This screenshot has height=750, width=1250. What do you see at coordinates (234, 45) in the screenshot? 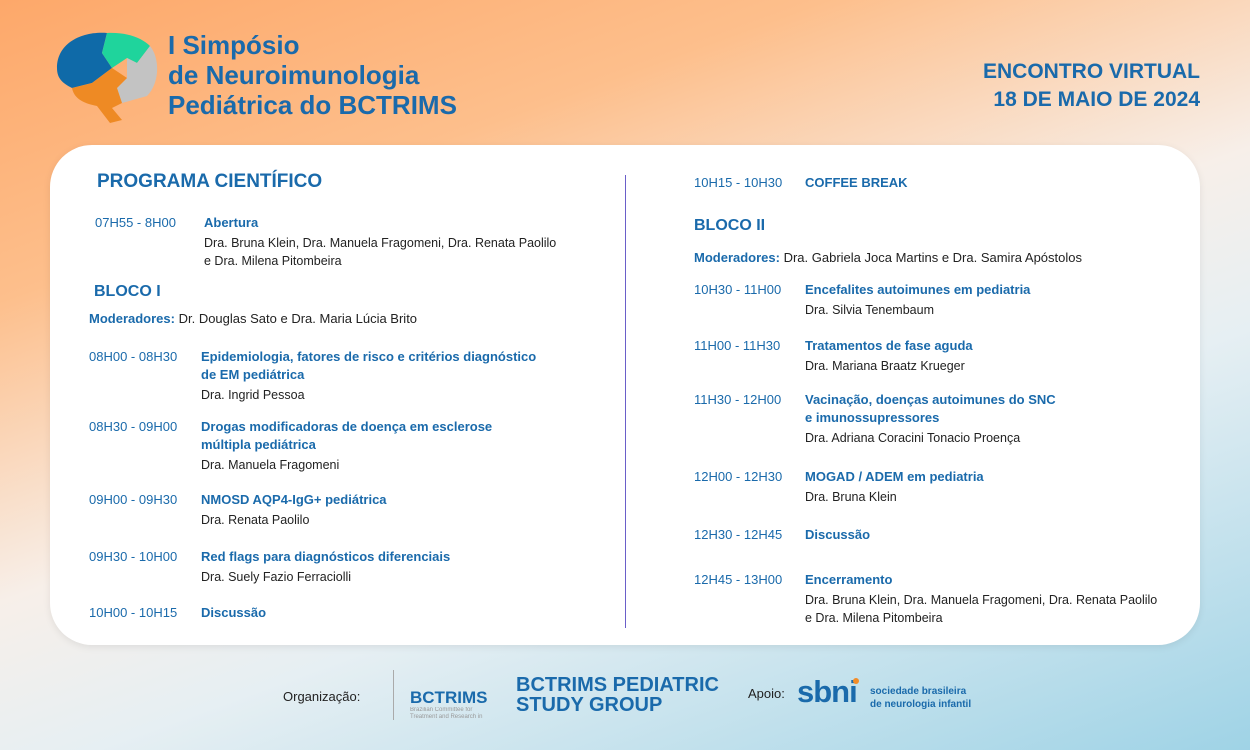
I see `title-line: I Simpósio` at bounding box center [234, 45].